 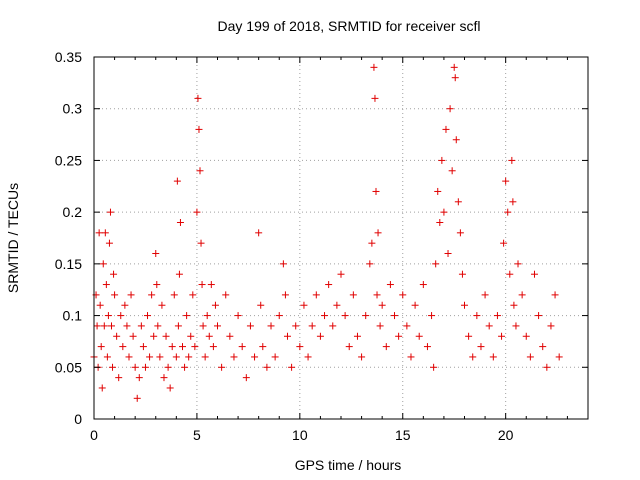 I want to click on x-tick-label: 15, so click(x=403, y=435).